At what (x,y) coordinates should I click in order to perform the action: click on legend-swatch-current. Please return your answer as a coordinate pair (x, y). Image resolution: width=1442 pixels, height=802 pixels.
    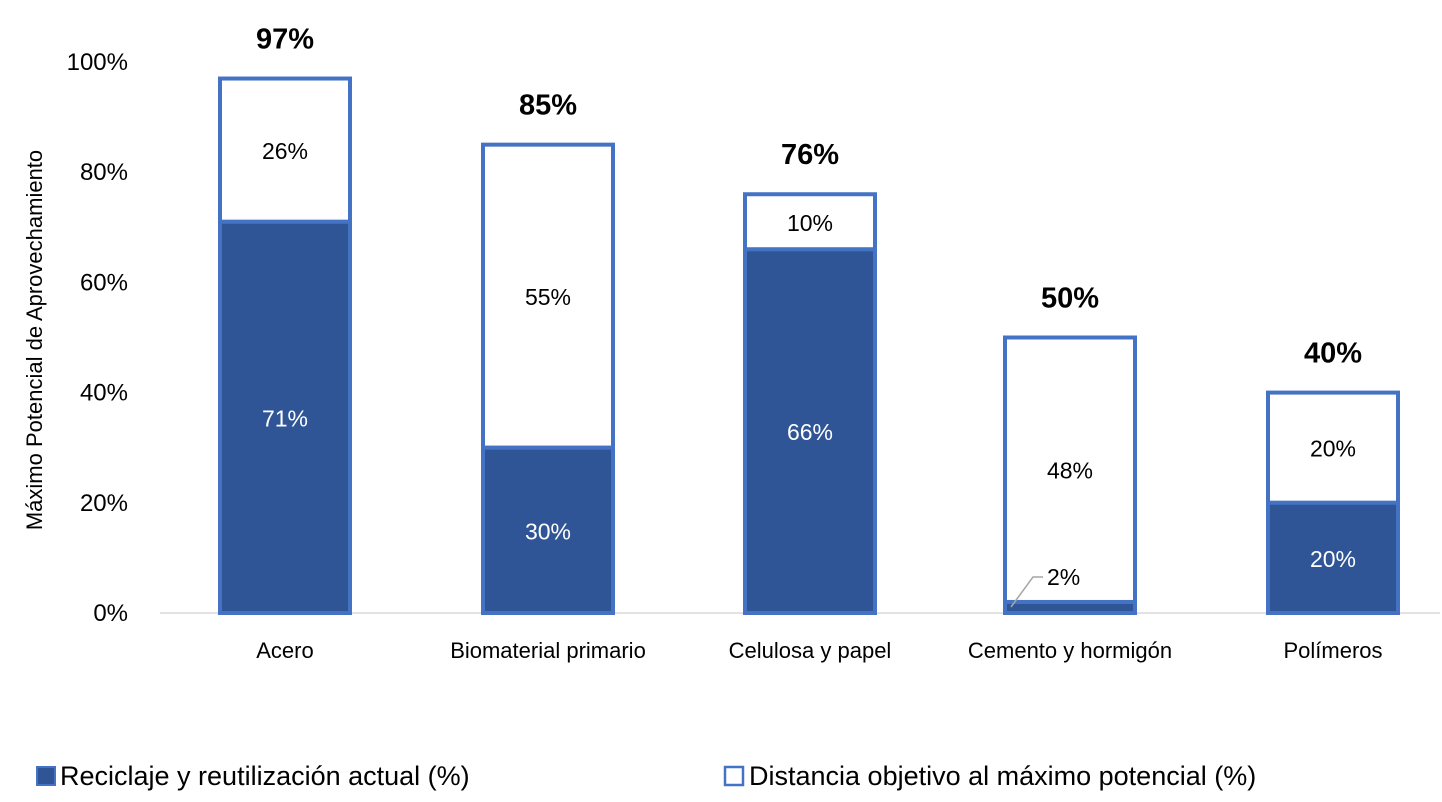
    Looking at the image, I should click on (46, 776).